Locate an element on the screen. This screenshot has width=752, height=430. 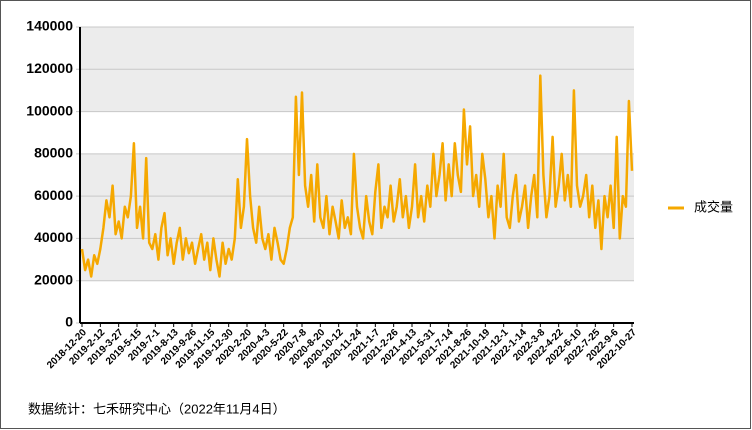
y-tick-label: 120000 is located at coordinates (49, 68).